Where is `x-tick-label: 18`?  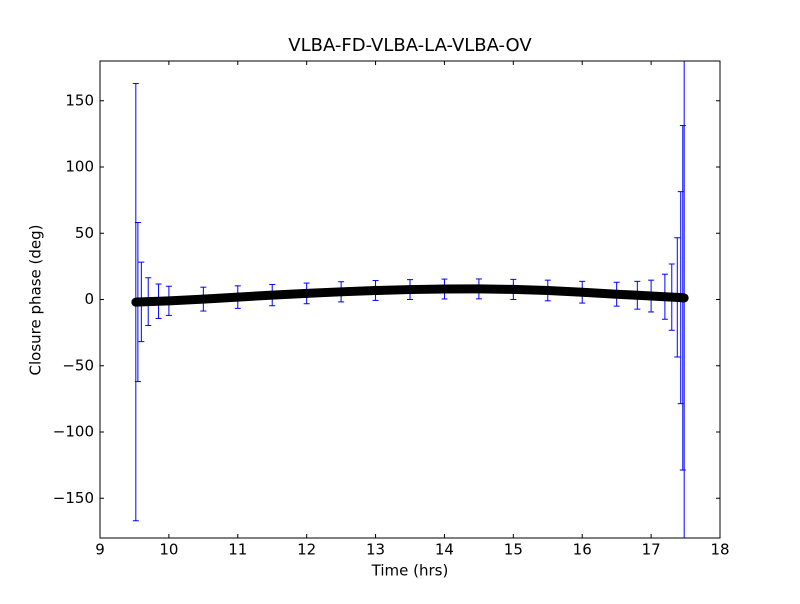
x-tick-label: 18 is located at coordinates (719, 550).